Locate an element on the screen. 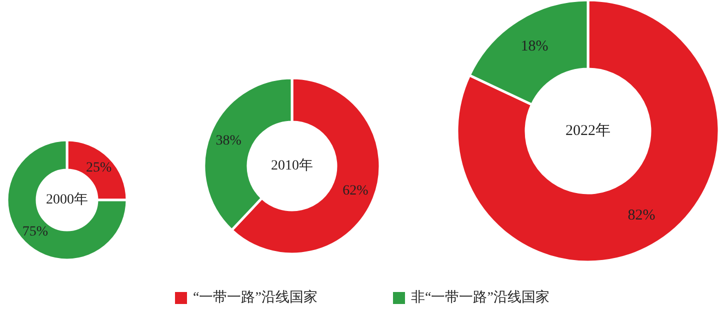  data-label: 25% is located at coordinates (99, 168).